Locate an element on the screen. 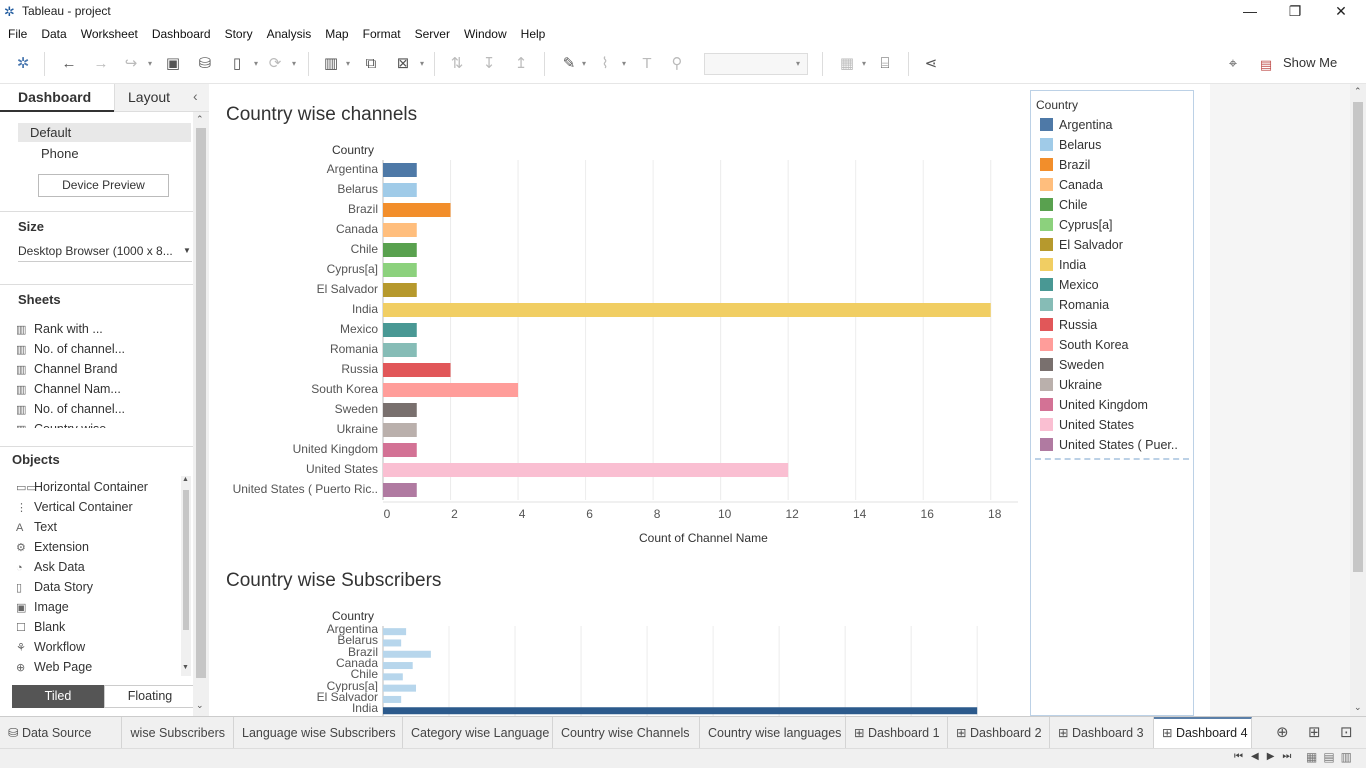 The image size is (1366, 768). new-worksheet-icon: ▥ is located at coordinates (331, 63).